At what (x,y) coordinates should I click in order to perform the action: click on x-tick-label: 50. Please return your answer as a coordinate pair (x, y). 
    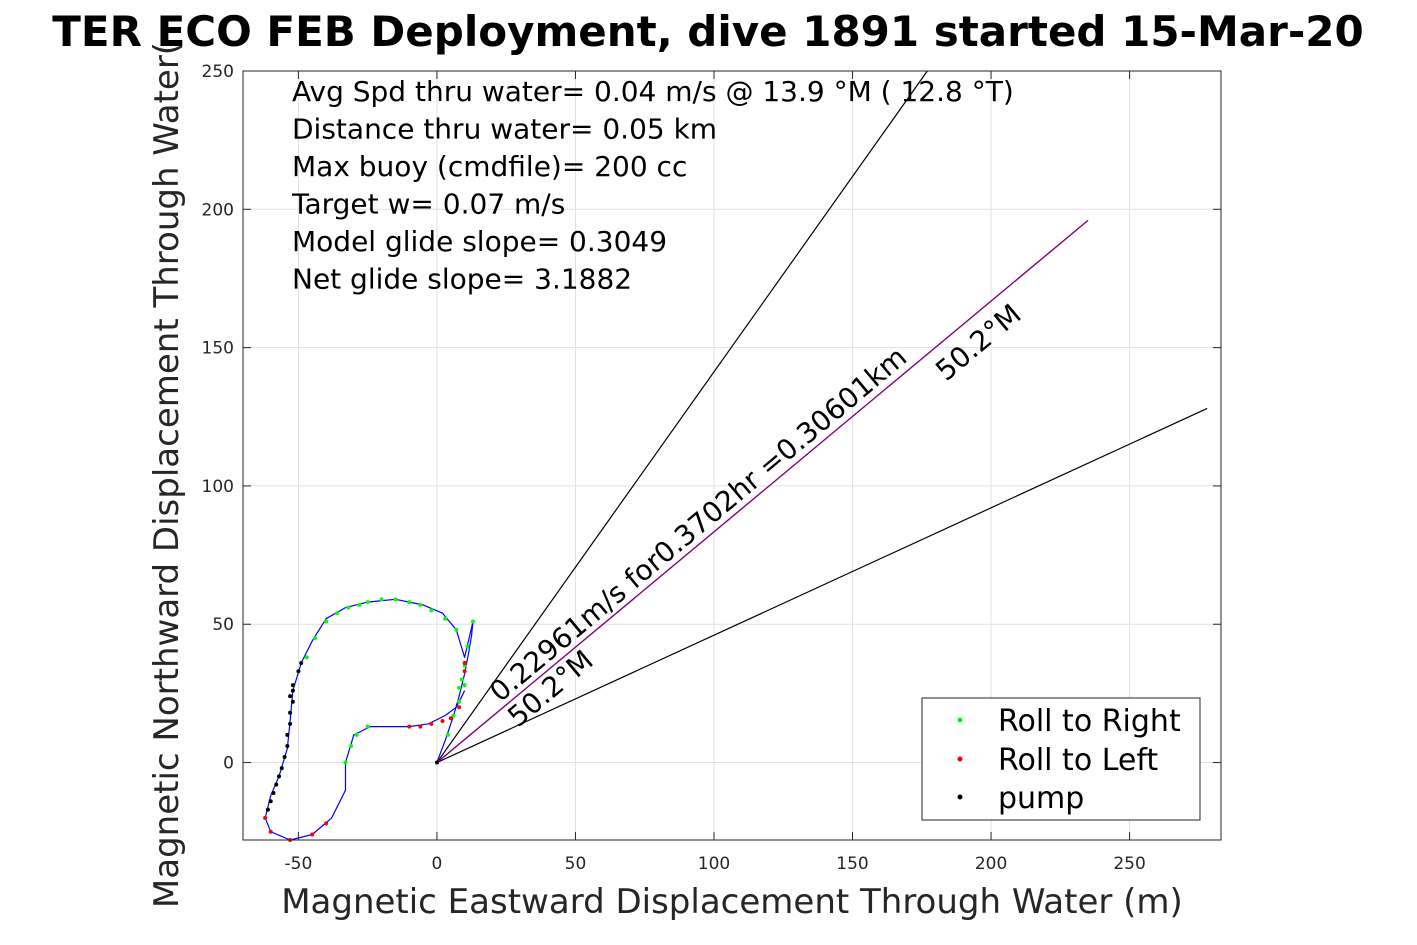
    Looking at the image, I should click on (576, 864).